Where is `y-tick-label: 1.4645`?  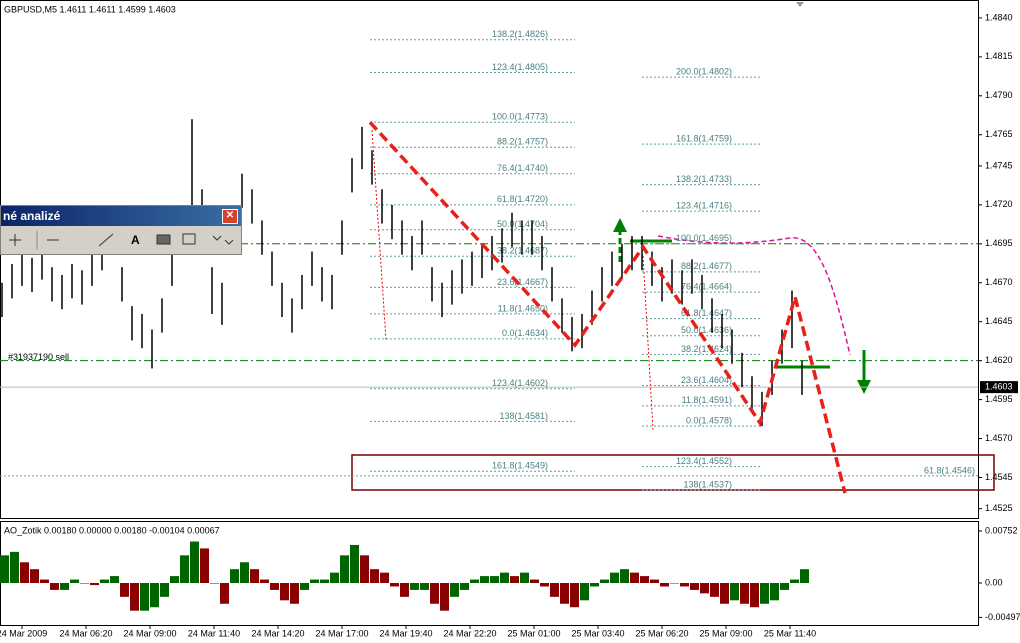 y-tick-label: 1.4645 is located at coordinates (999, 321).